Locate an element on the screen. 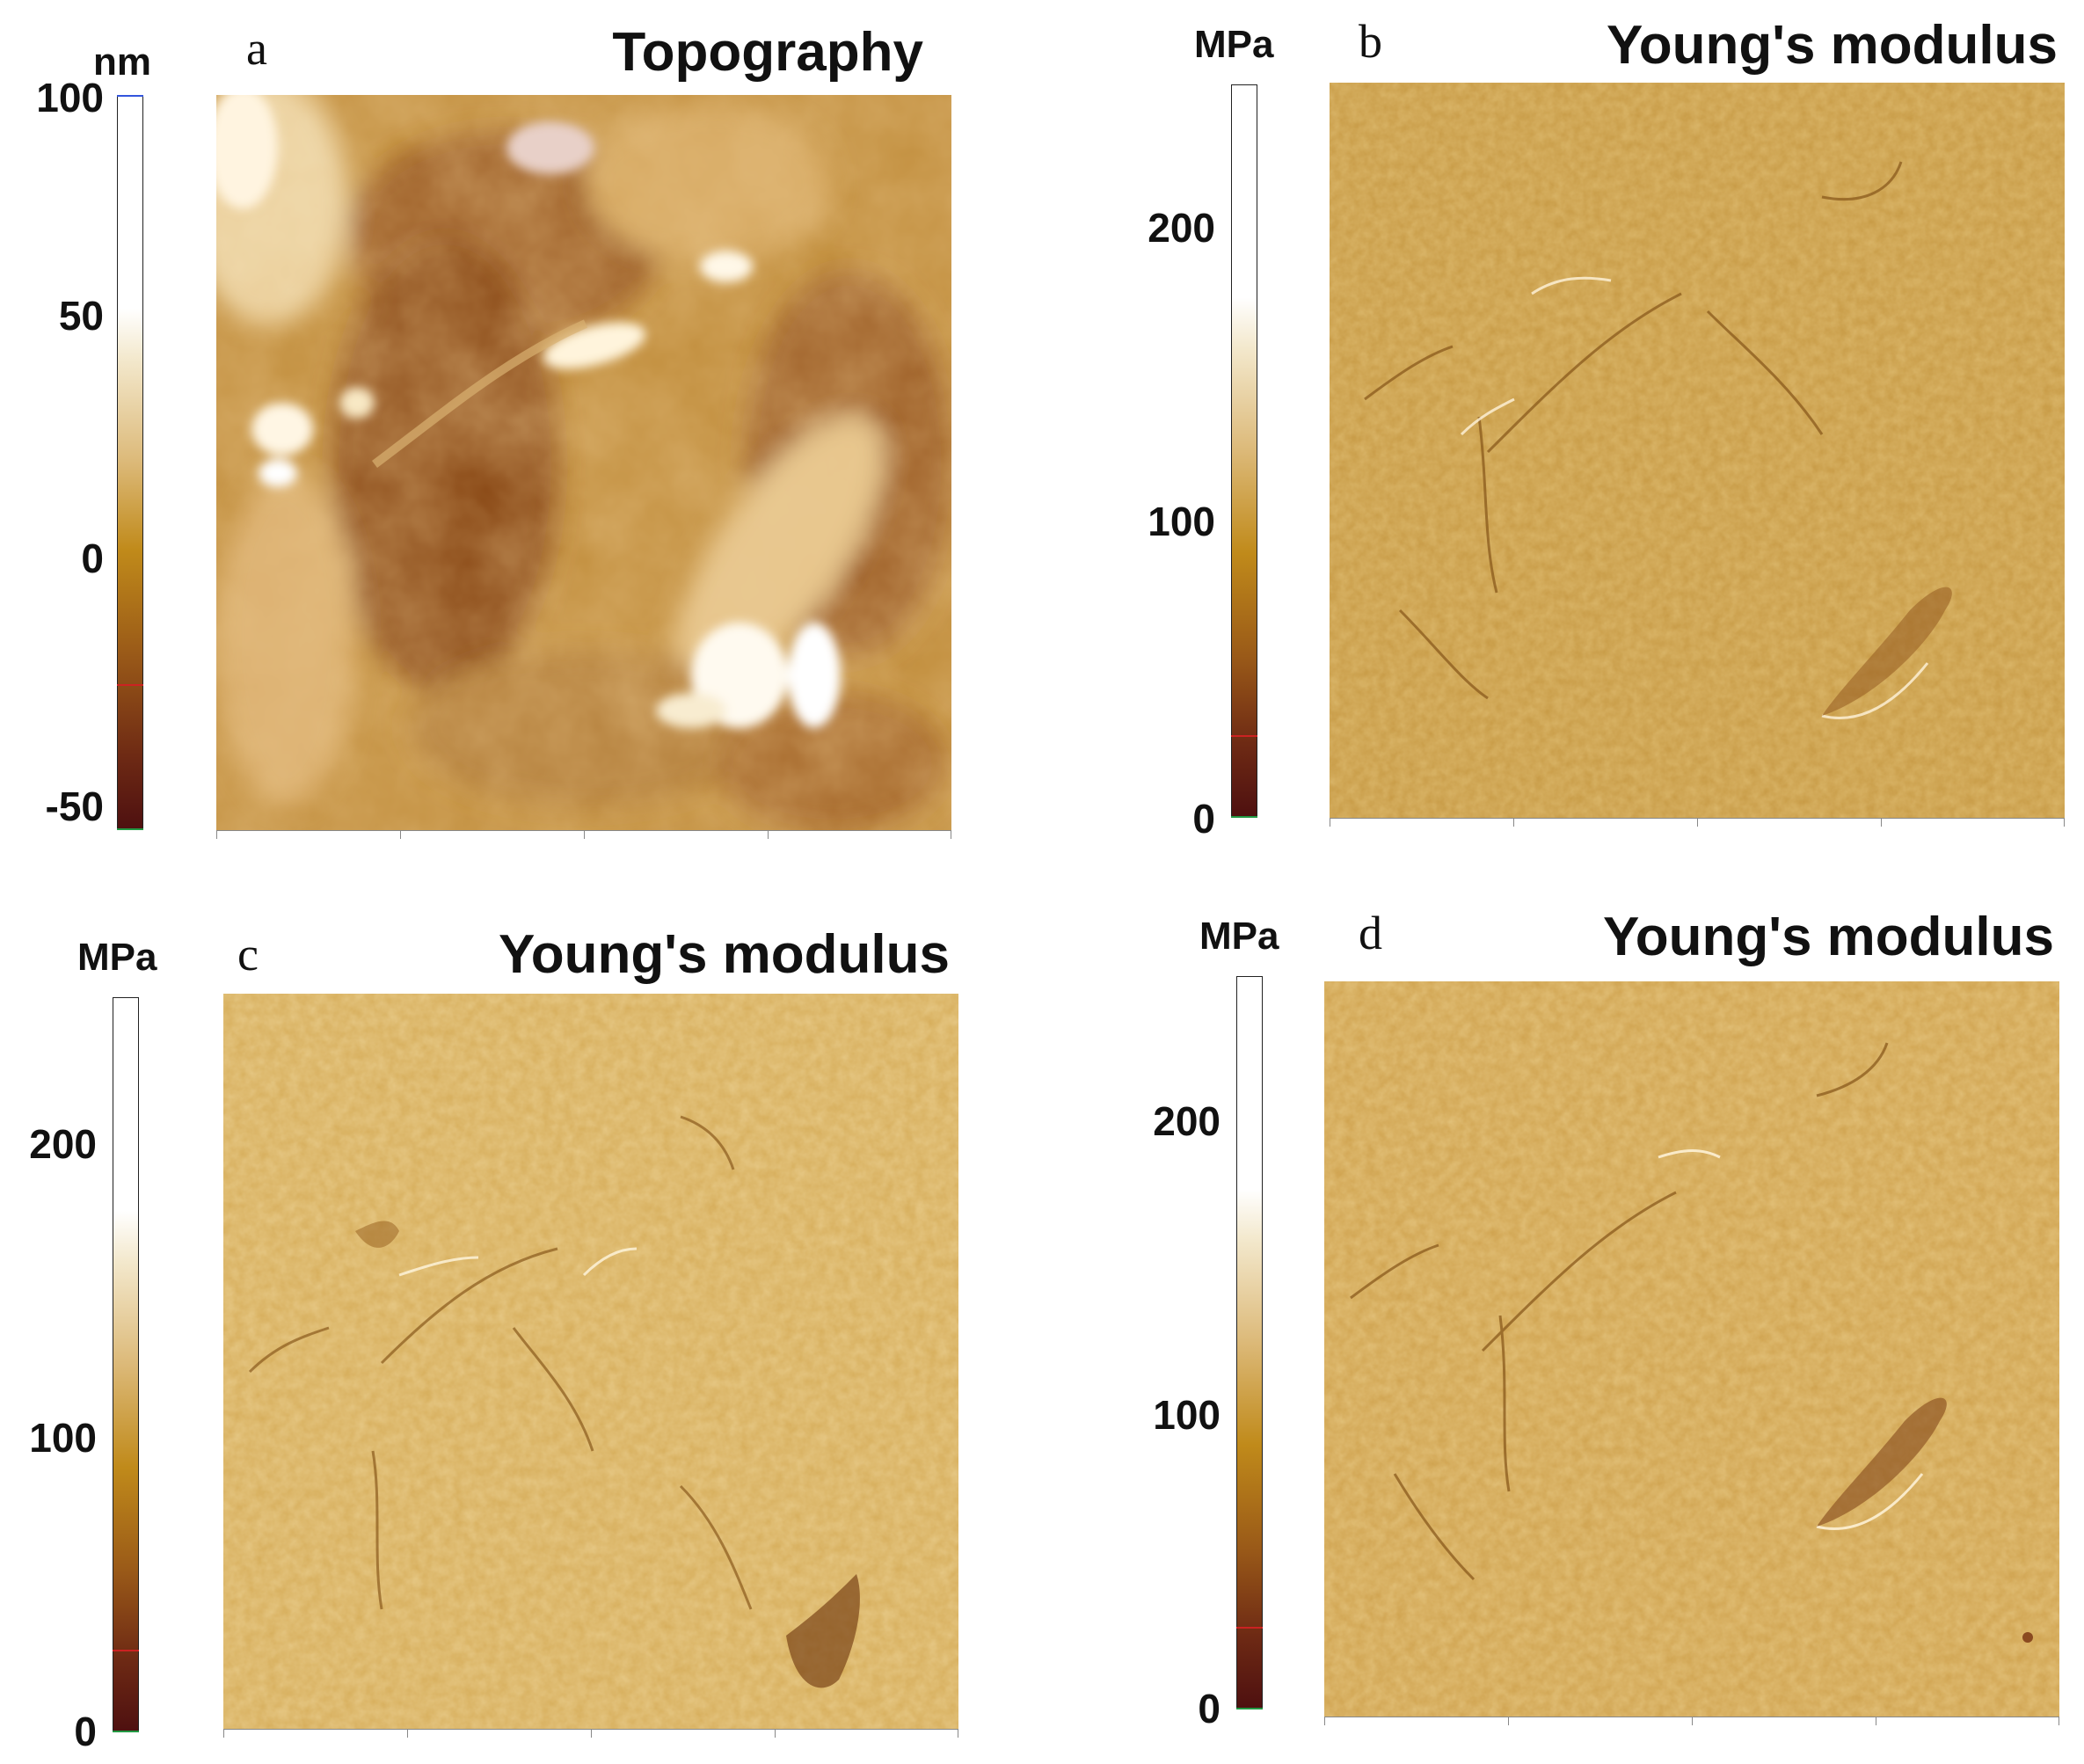 This screenshot has height=1764, width=2084. colorbar-min-marker-d is located at coordinates (1249, 1628).